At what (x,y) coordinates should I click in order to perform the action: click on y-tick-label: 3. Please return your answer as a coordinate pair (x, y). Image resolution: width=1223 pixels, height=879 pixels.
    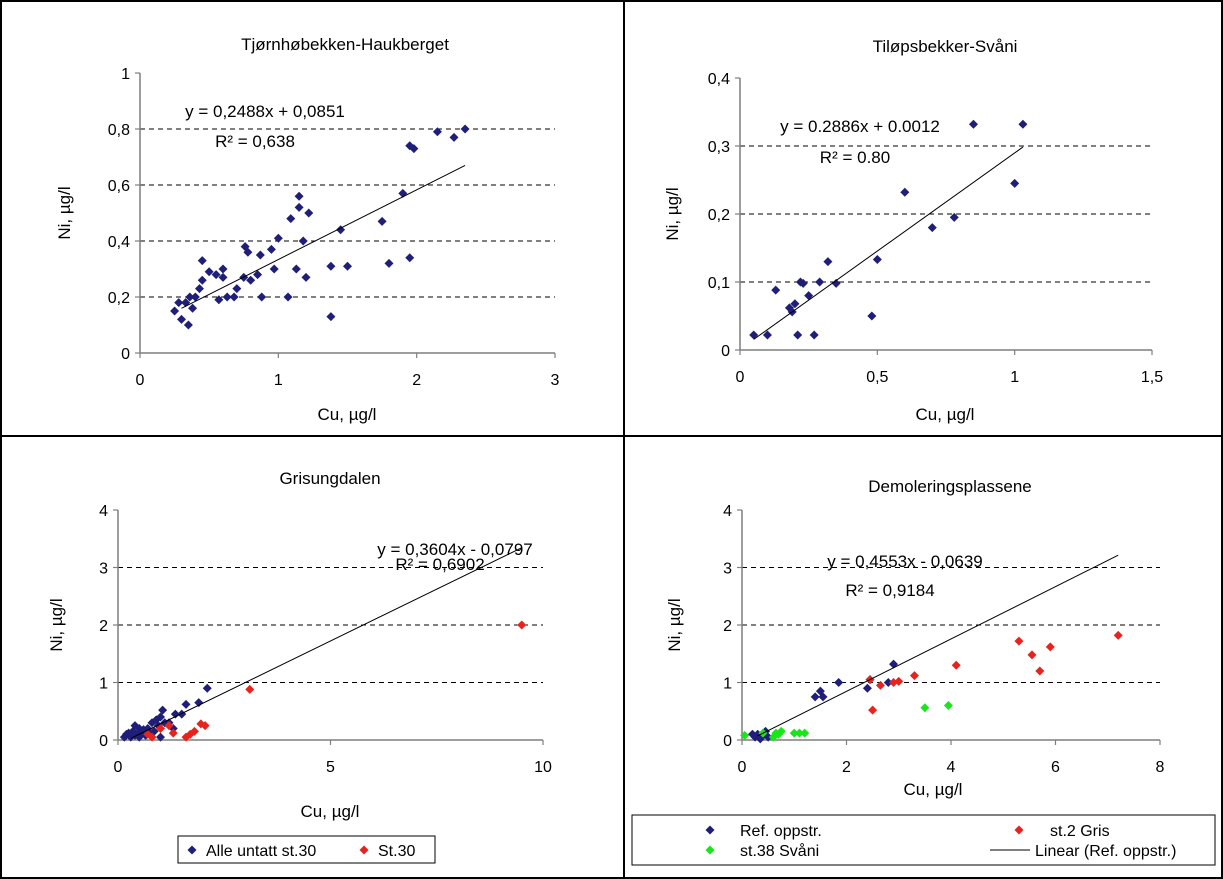
    Looking at the image, I should click on (727, 569).